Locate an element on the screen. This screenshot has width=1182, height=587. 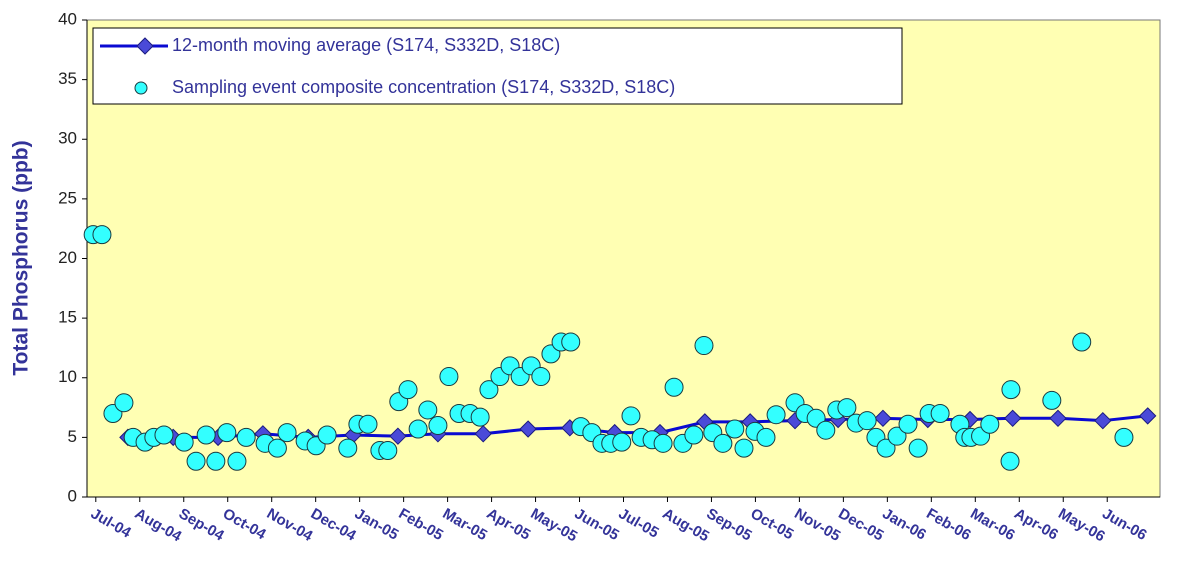
x-tick-label: Jul-04 is located at coordinates (111, 523).